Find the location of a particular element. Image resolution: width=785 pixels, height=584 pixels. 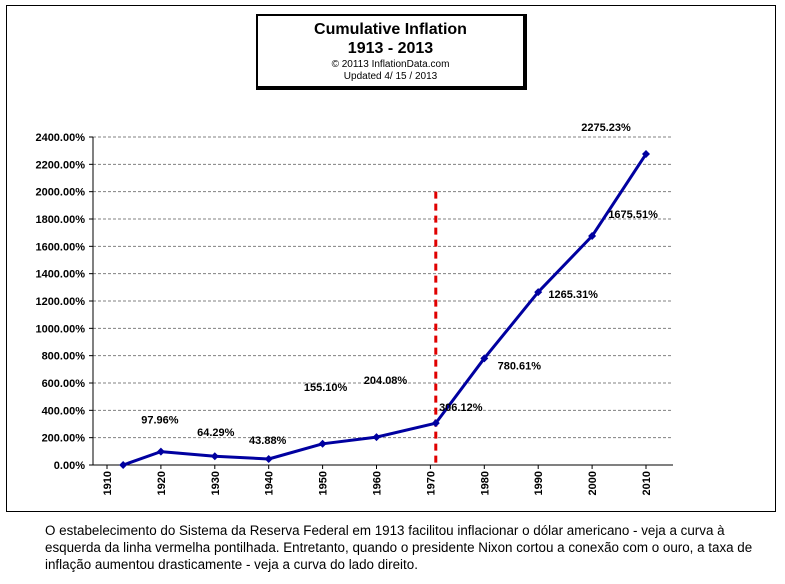

y-tick-label: 1400.00% is located at coordinates (60, 275).